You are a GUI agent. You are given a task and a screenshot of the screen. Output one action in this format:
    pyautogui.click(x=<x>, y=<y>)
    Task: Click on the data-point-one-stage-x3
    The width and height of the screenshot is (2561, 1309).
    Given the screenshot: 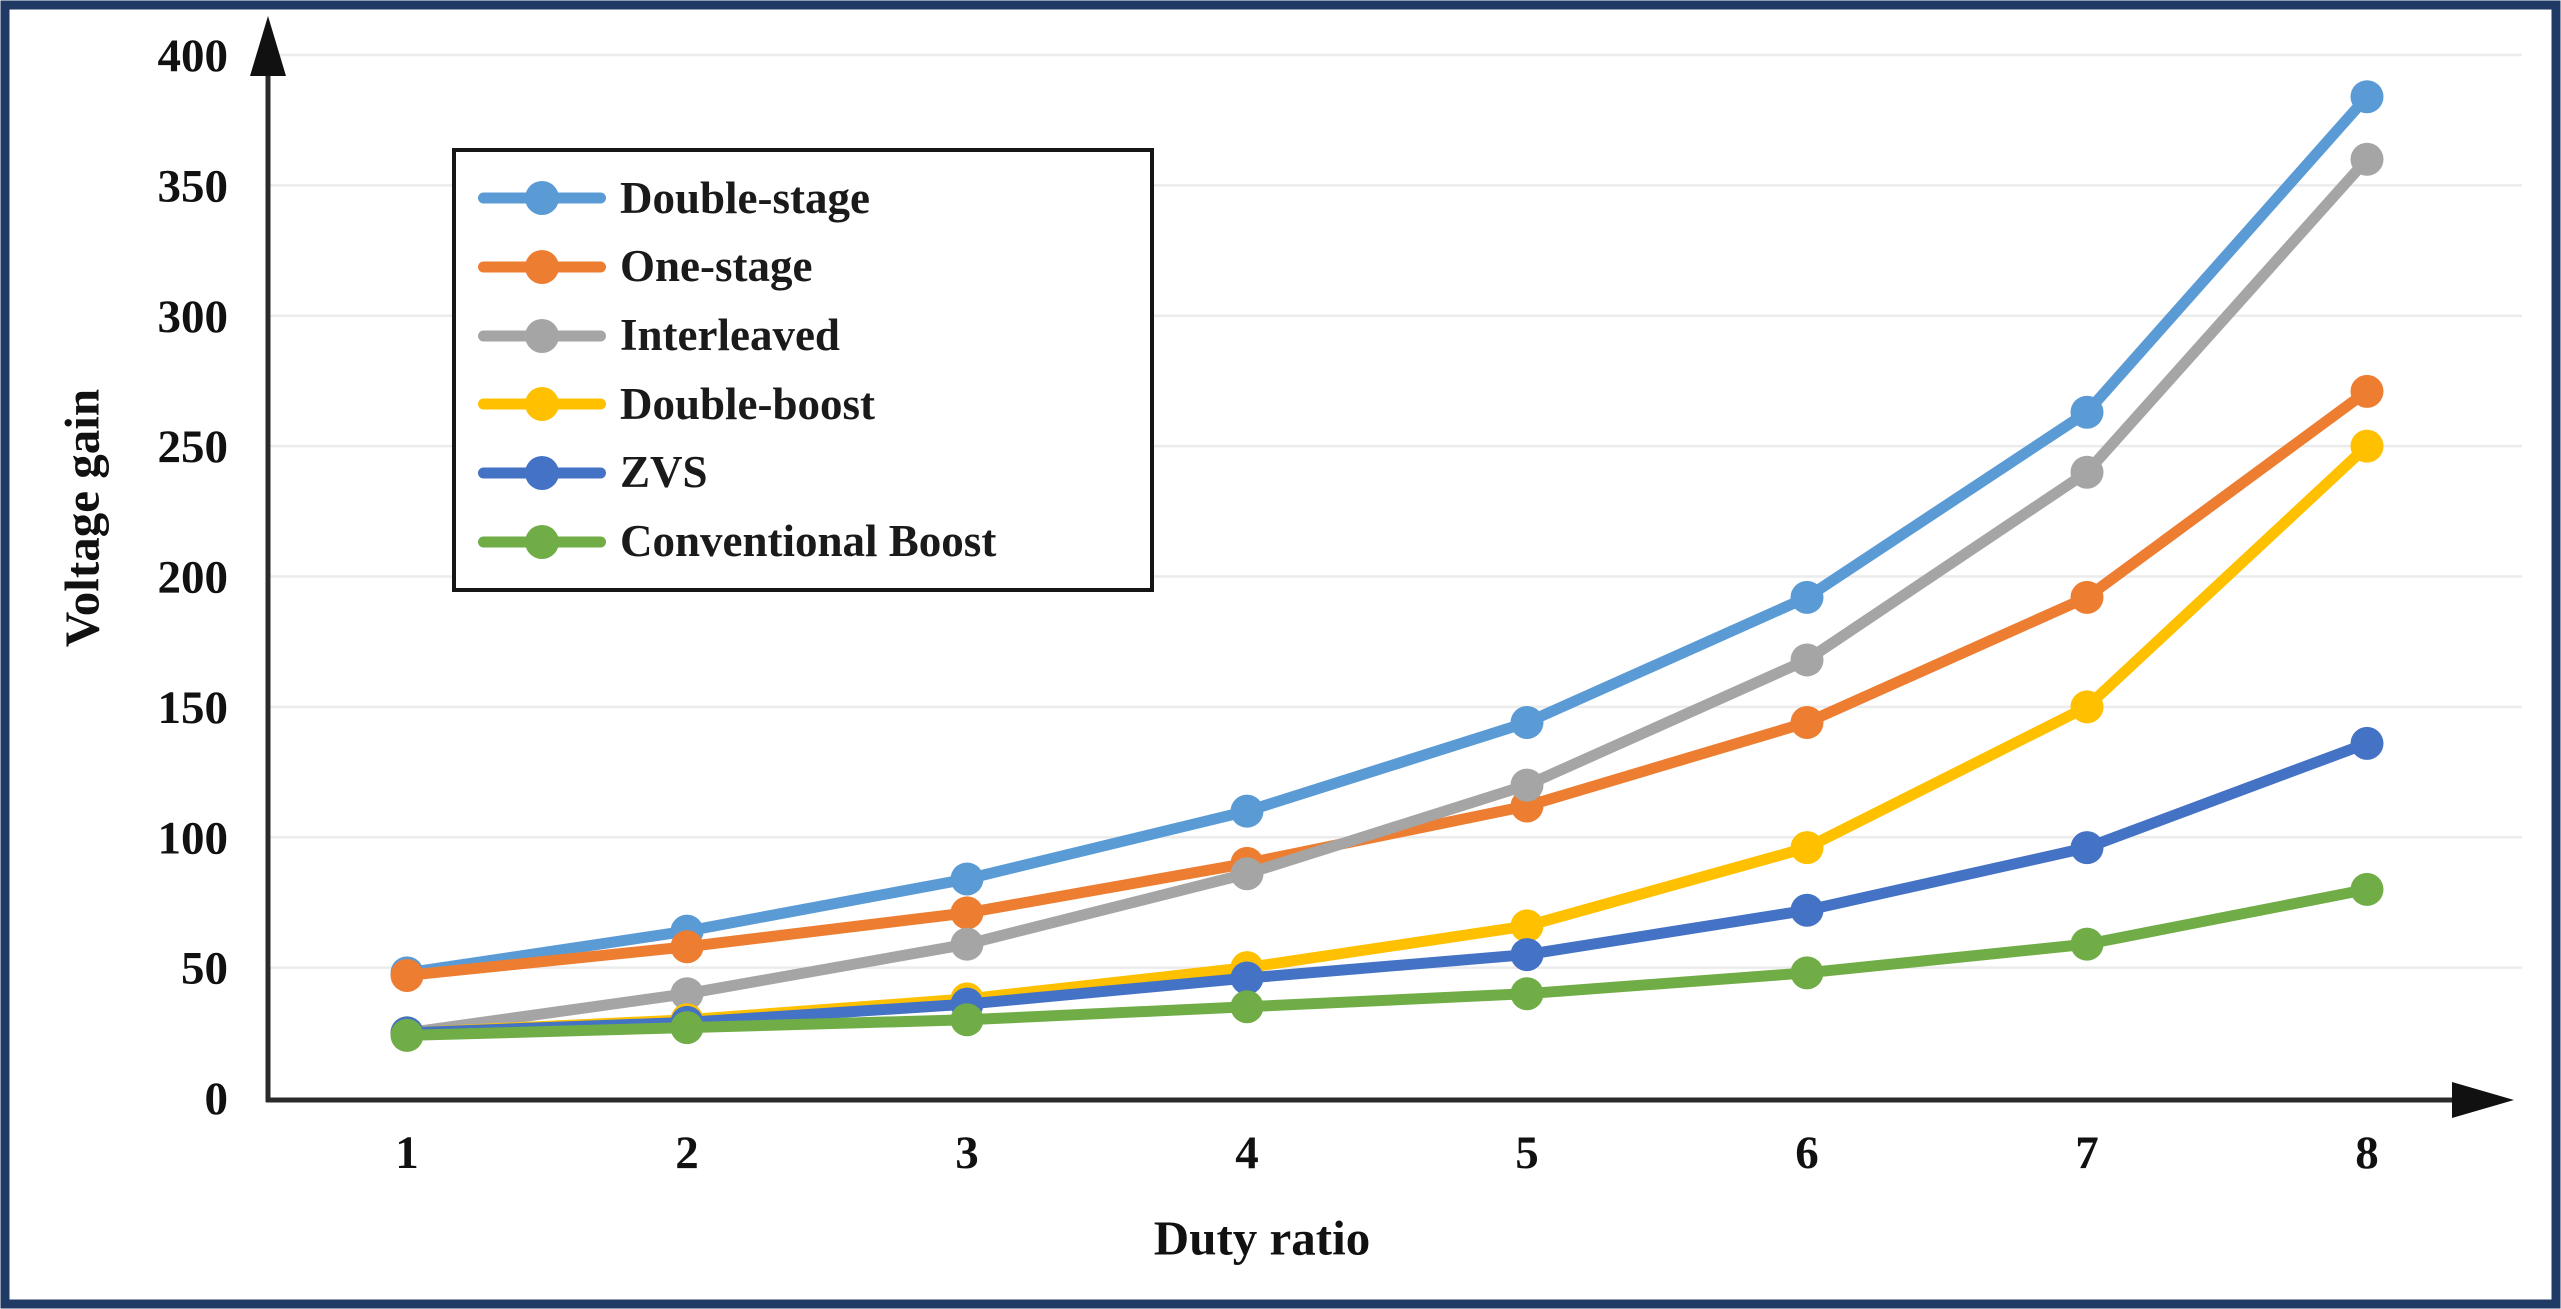 What is the action you would take?
    pyautogui.click(x=967, y=913)
    